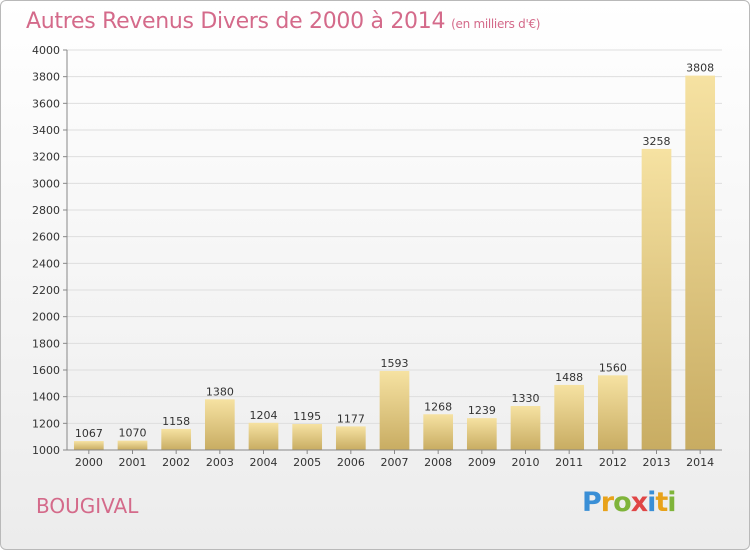 This screenshot has width=750, height=550. I want to click on y-tick-label: 1800, so click(46, 343).